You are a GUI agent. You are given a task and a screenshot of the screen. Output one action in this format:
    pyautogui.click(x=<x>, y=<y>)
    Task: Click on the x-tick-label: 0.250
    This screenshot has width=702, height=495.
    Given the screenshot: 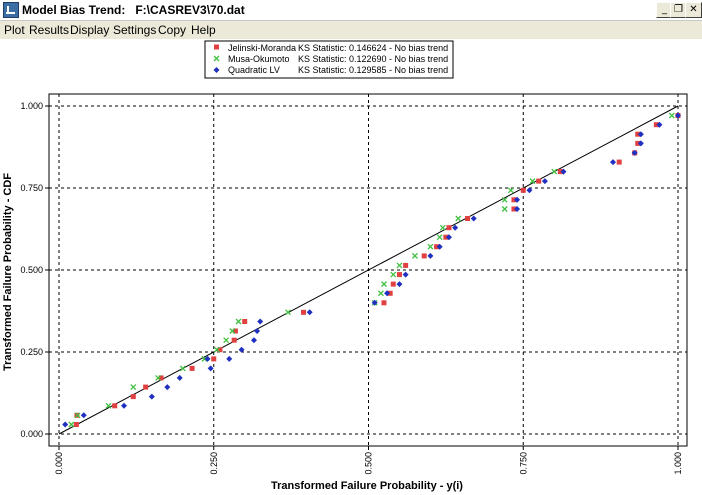 What is the action you would take?
    pyautogui.click(x=214, y=463)
    